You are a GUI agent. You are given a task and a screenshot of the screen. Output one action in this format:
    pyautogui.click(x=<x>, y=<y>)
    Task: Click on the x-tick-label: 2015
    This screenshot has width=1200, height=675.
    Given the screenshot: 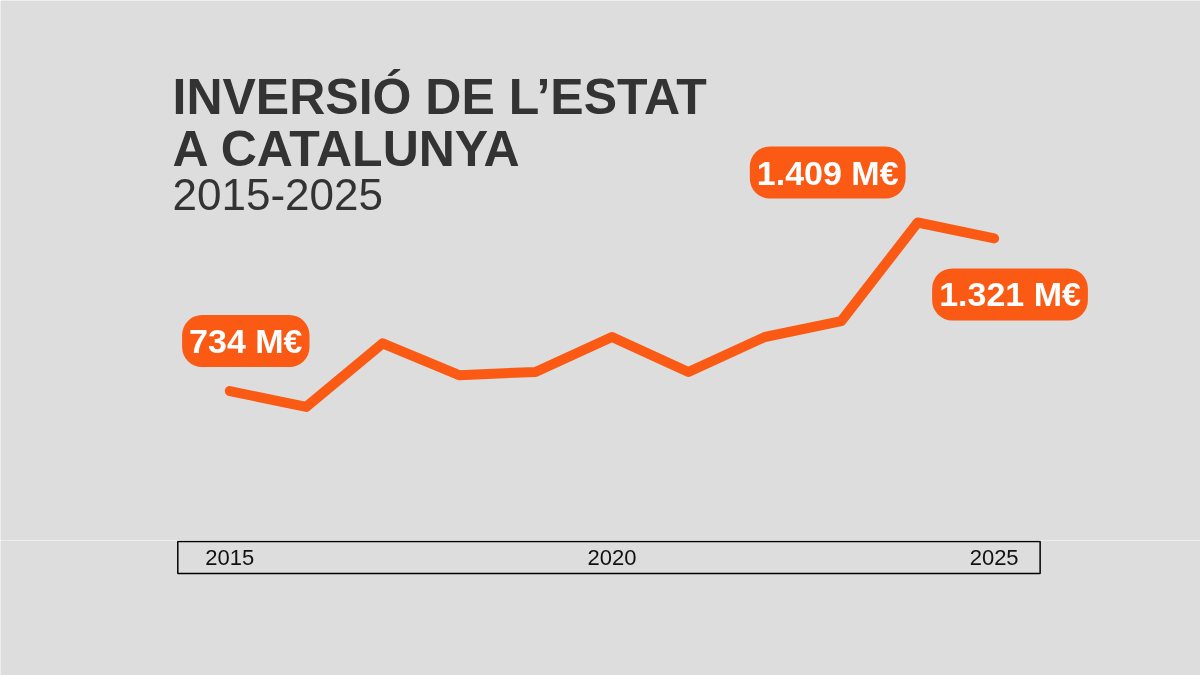 What is the action you would take?
    pyautogui.click(x=230, y=557)
    